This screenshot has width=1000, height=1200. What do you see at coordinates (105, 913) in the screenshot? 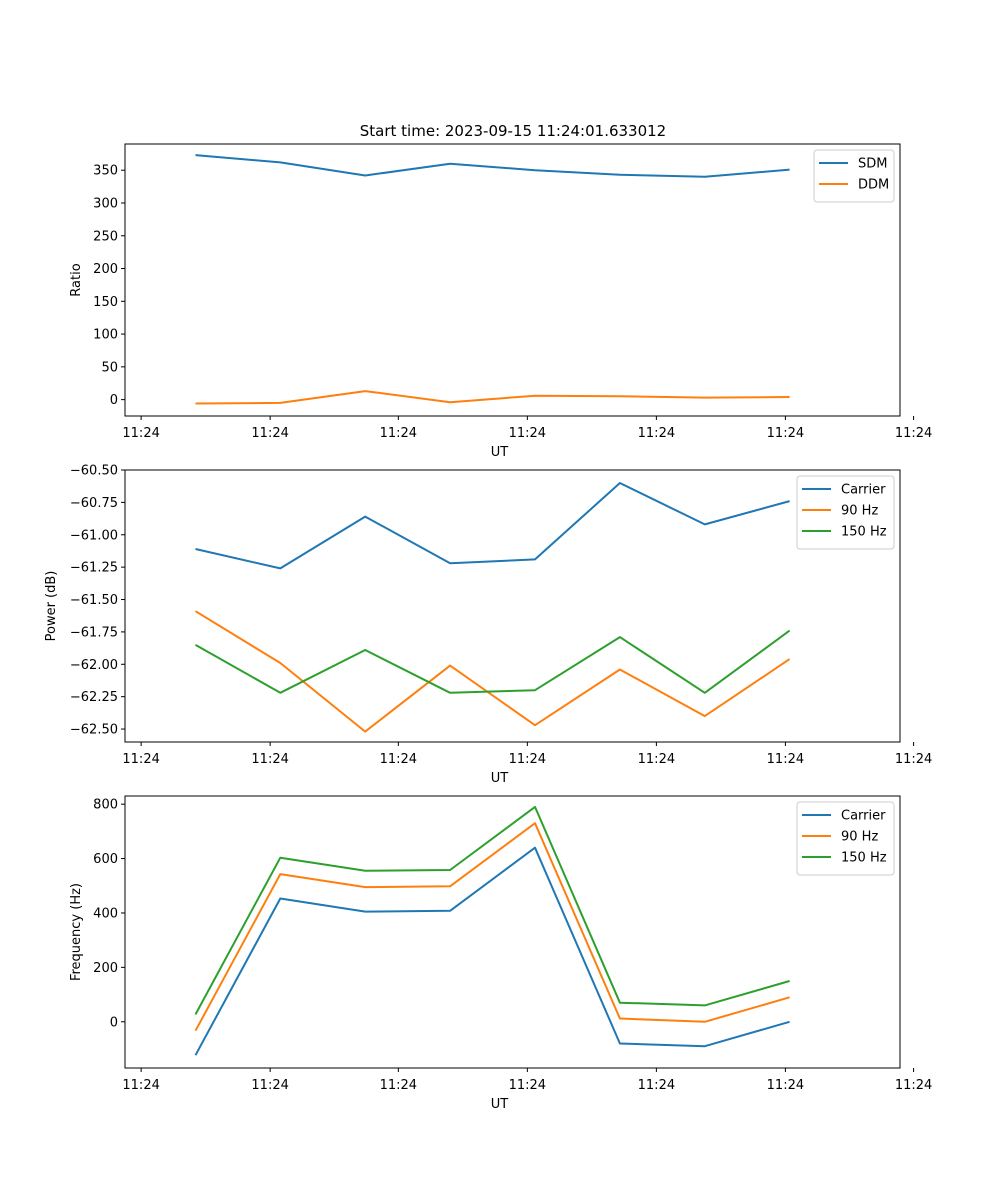
I see `y-tick-label: 400` at bounding box center [105, 913].